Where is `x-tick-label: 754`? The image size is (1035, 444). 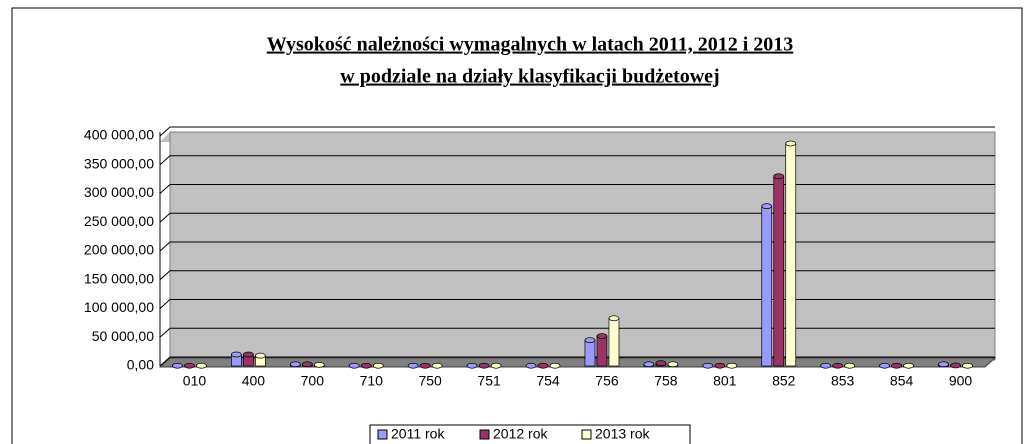 x-tick-label: 754 is located at coordinates (548, 381).